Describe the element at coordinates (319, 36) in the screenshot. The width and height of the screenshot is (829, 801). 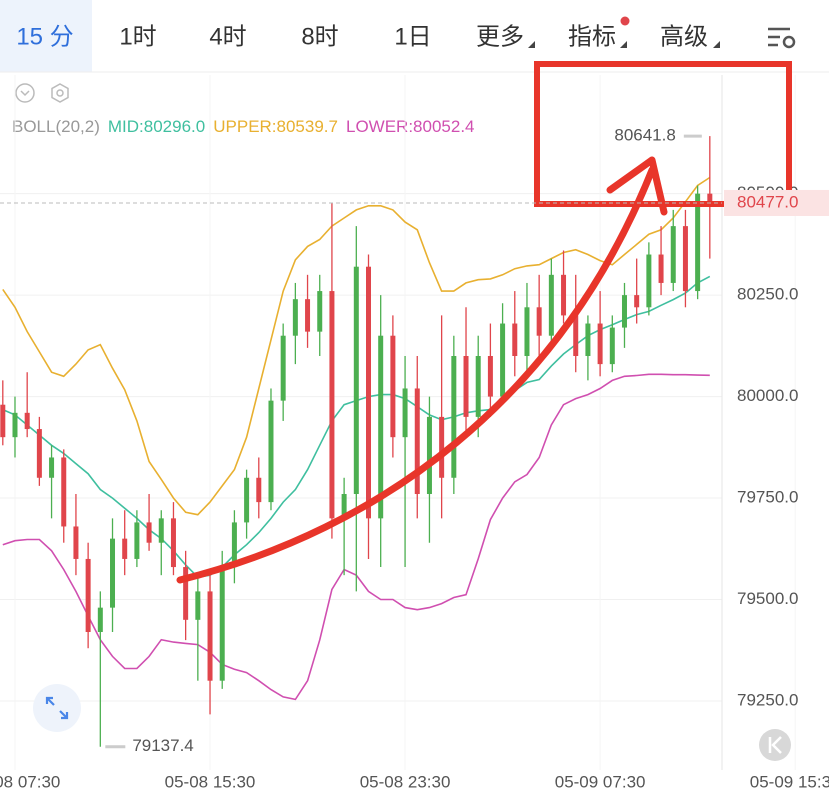
I see `tab-label: 8时` at that location.